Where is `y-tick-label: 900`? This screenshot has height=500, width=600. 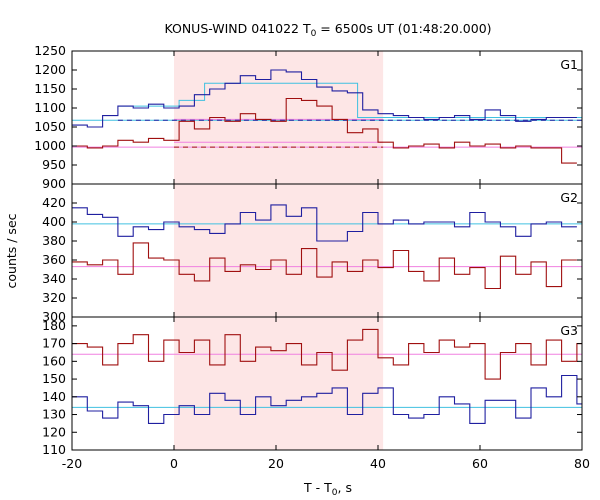
y-tick-label: 900 is located at coordinates (54, 183).